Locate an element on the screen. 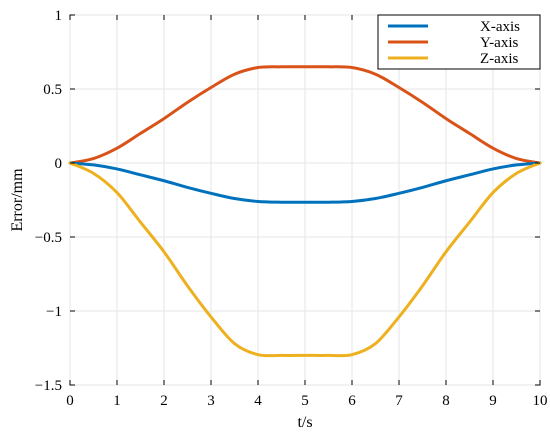 This screenshot has height=444, width=550. x-tick-label: 9 is located at coordinates (493, 401).